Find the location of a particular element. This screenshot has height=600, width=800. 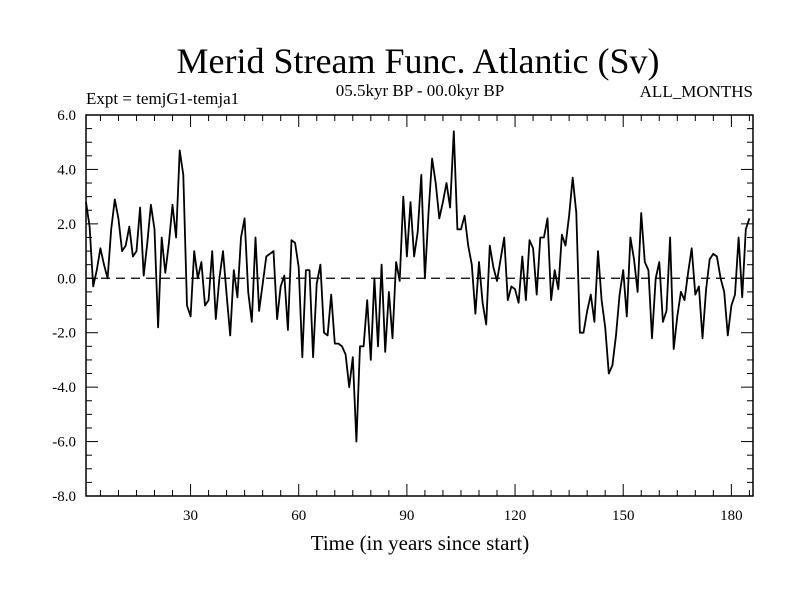

period-label: 05.5kyr BP - 00.0kyr BP is located at coordinates (420, 90).